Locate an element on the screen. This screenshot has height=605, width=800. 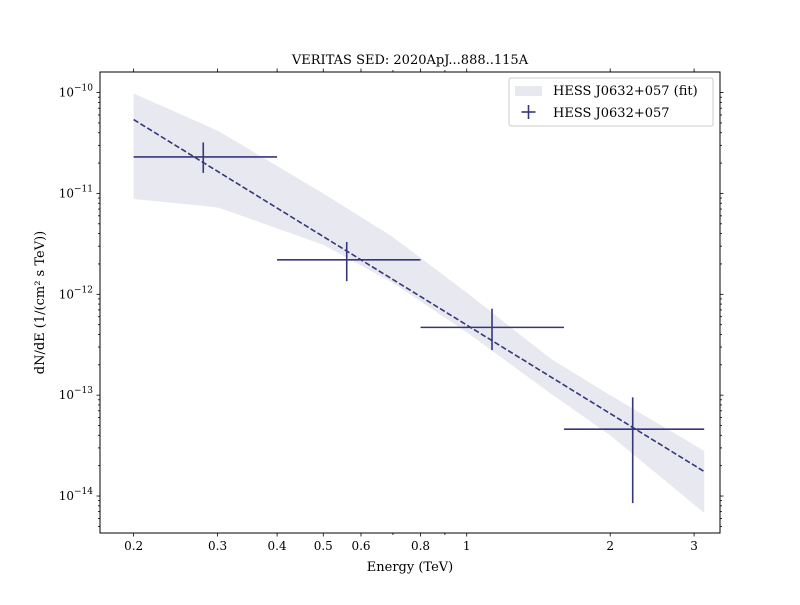
x-tick-label: 0.4 is located at coordinates (277, 546).